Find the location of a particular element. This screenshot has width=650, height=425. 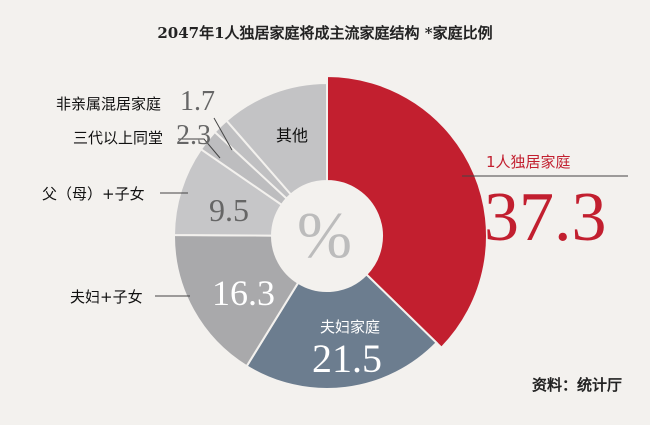

chart-title: 2047年1人独居家庭将成主流家庭结构 *家庭比例 is located at coordinates (325, 33).